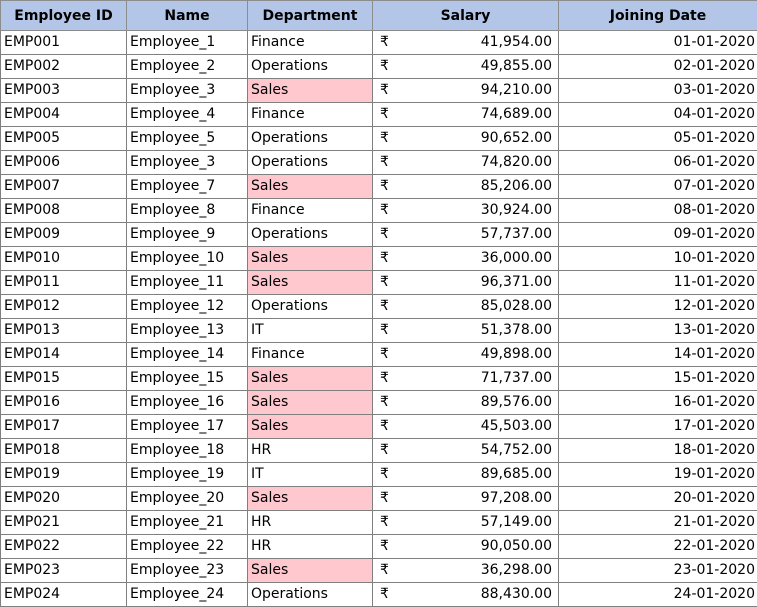  What do you see at coordinates (657, 498) in the screenshot?
I see `cell-joining-date: 20-01-2020` at bounding box center [657, 498].